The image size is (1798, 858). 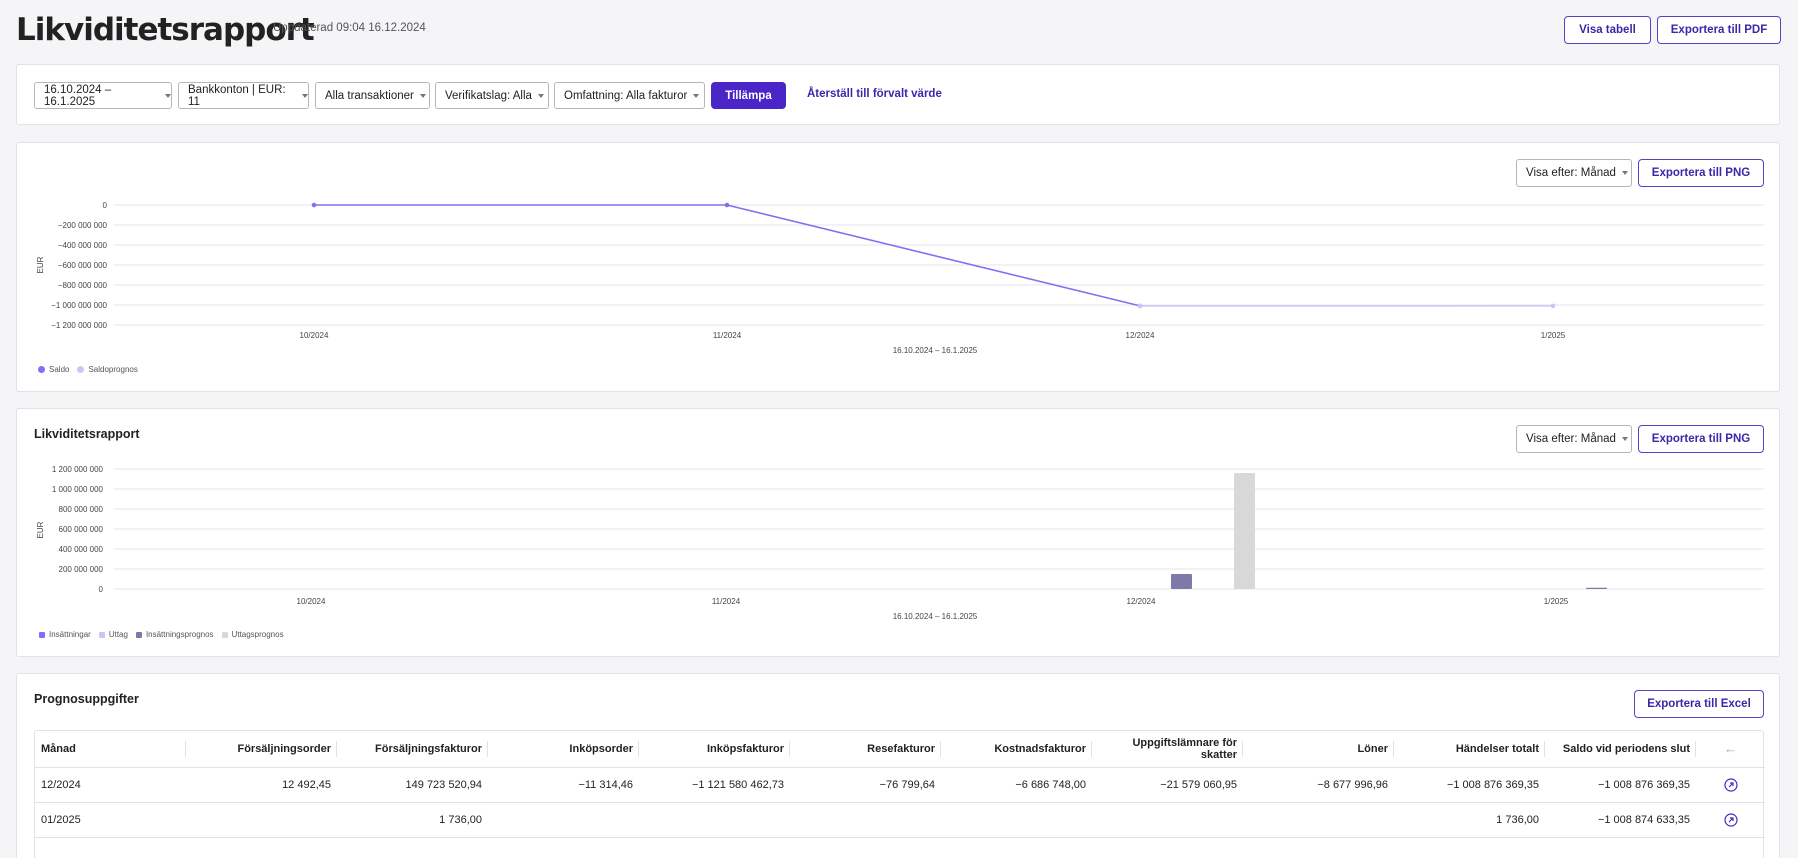 What do you see at coordinates (110, 784) in the screenshot?
I see `table-cell: 12/2024` at bounding box center [110, 784].